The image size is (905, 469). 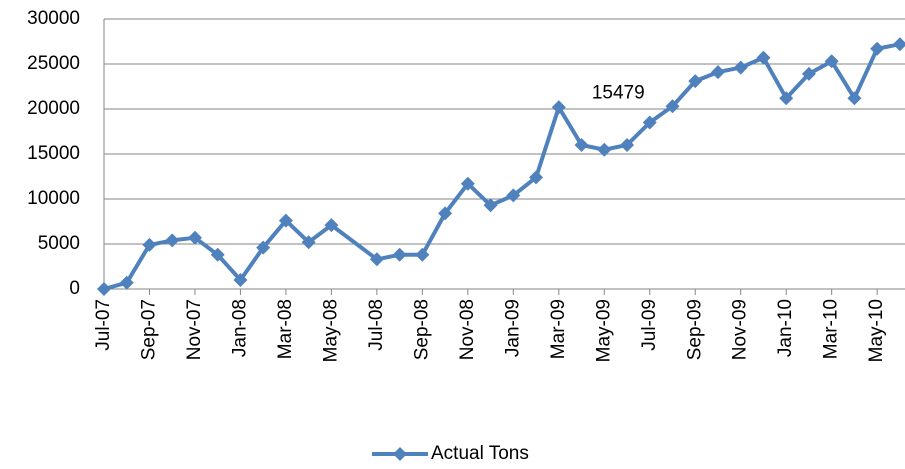 I want to click on x-tick-label: Nov-09, so click(x=740, y=329).